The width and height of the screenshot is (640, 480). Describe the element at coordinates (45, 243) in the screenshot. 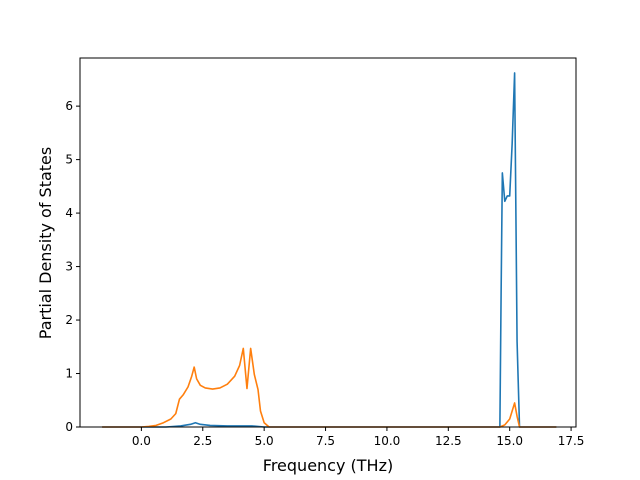

I see `y-axis-label: Partial Density of States` at that location.